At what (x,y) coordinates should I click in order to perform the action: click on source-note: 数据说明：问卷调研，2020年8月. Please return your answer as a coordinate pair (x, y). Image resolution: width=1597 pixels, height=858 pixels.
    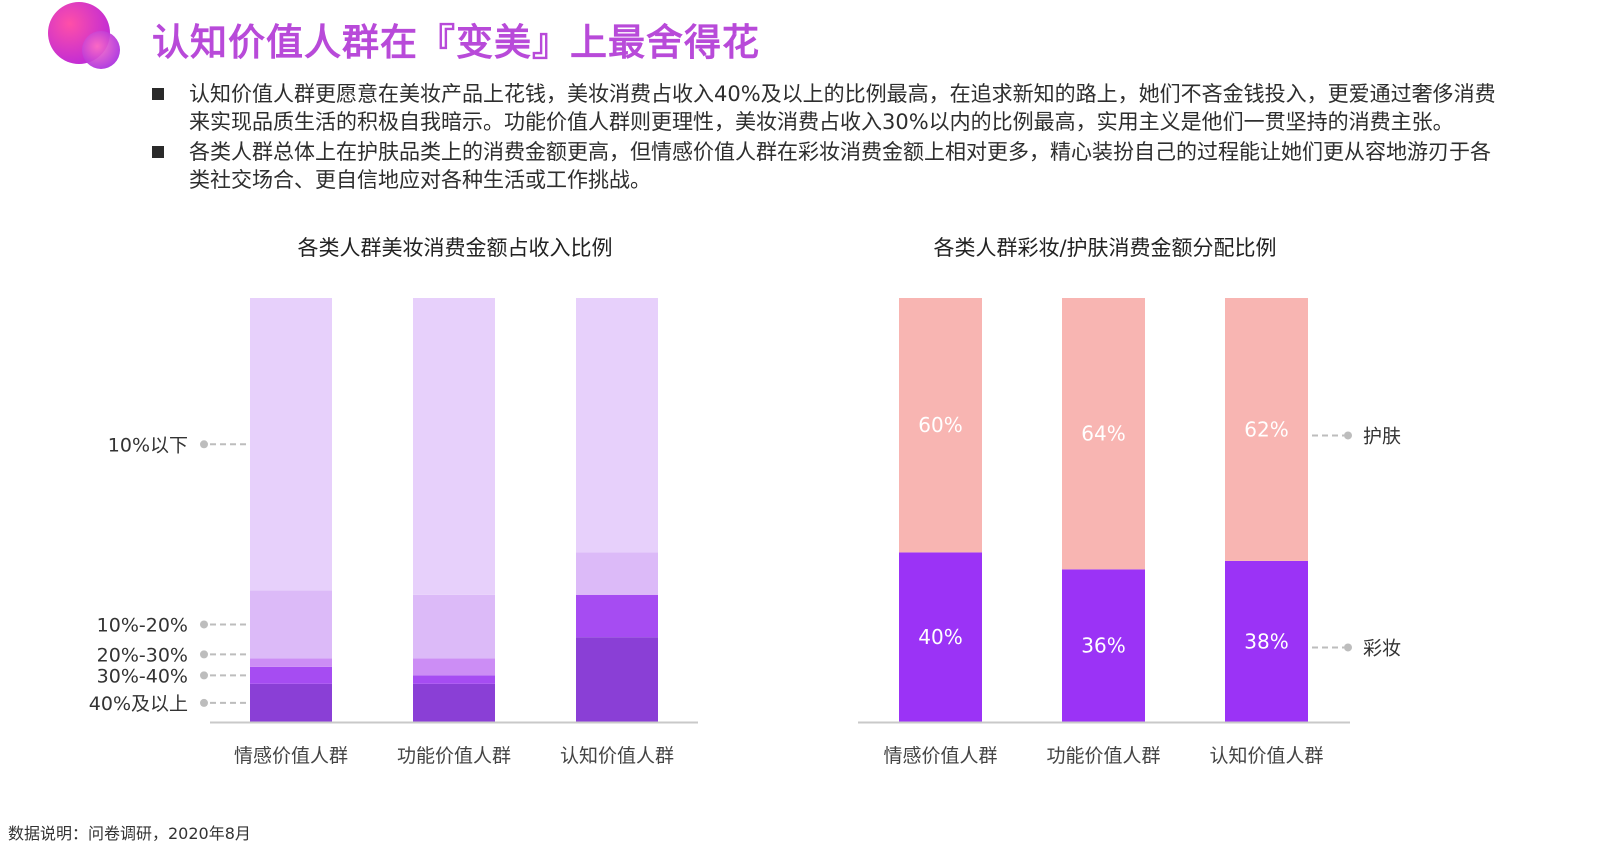
    Looking at the image, I should click on (129, 833).